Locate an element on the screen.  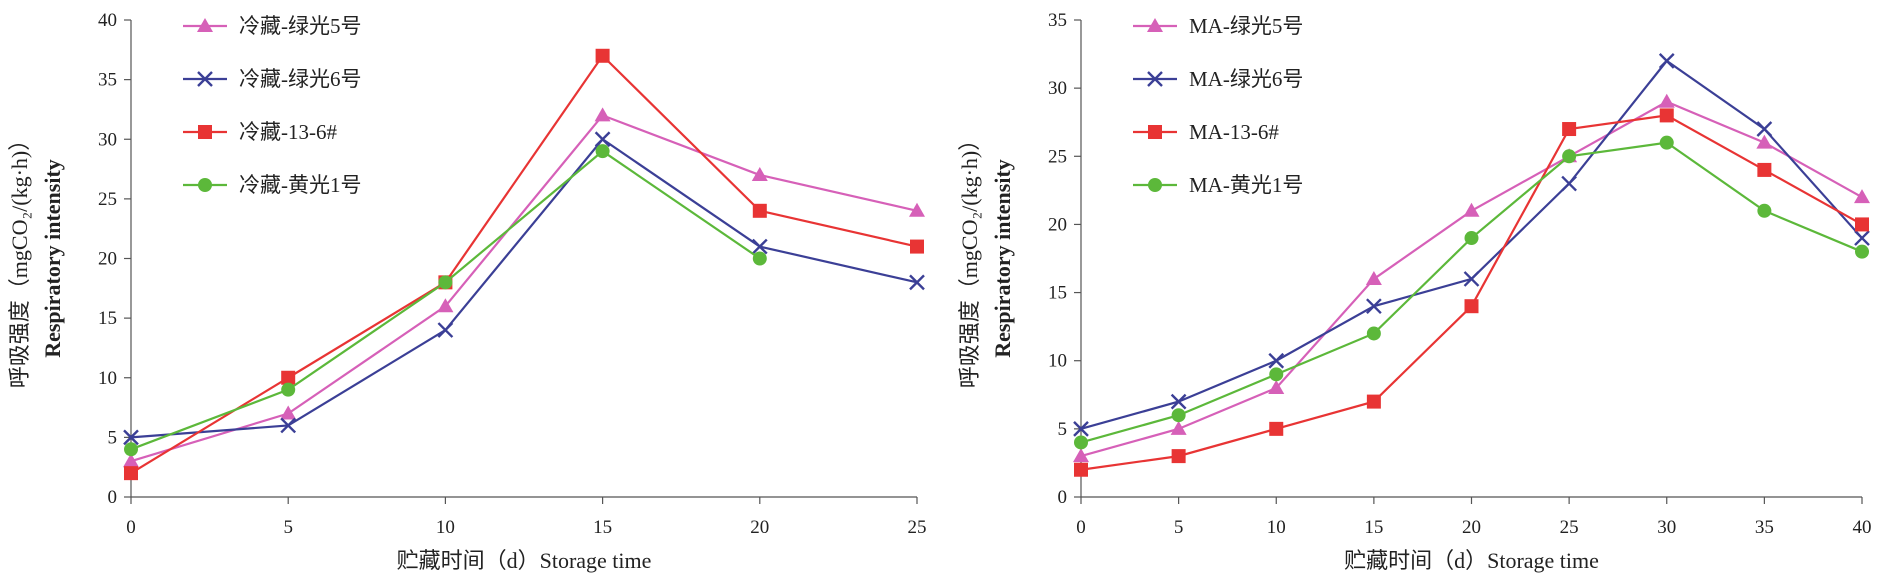
legend-item: 冷藏-13-6# is located at coordinates (260, 132).